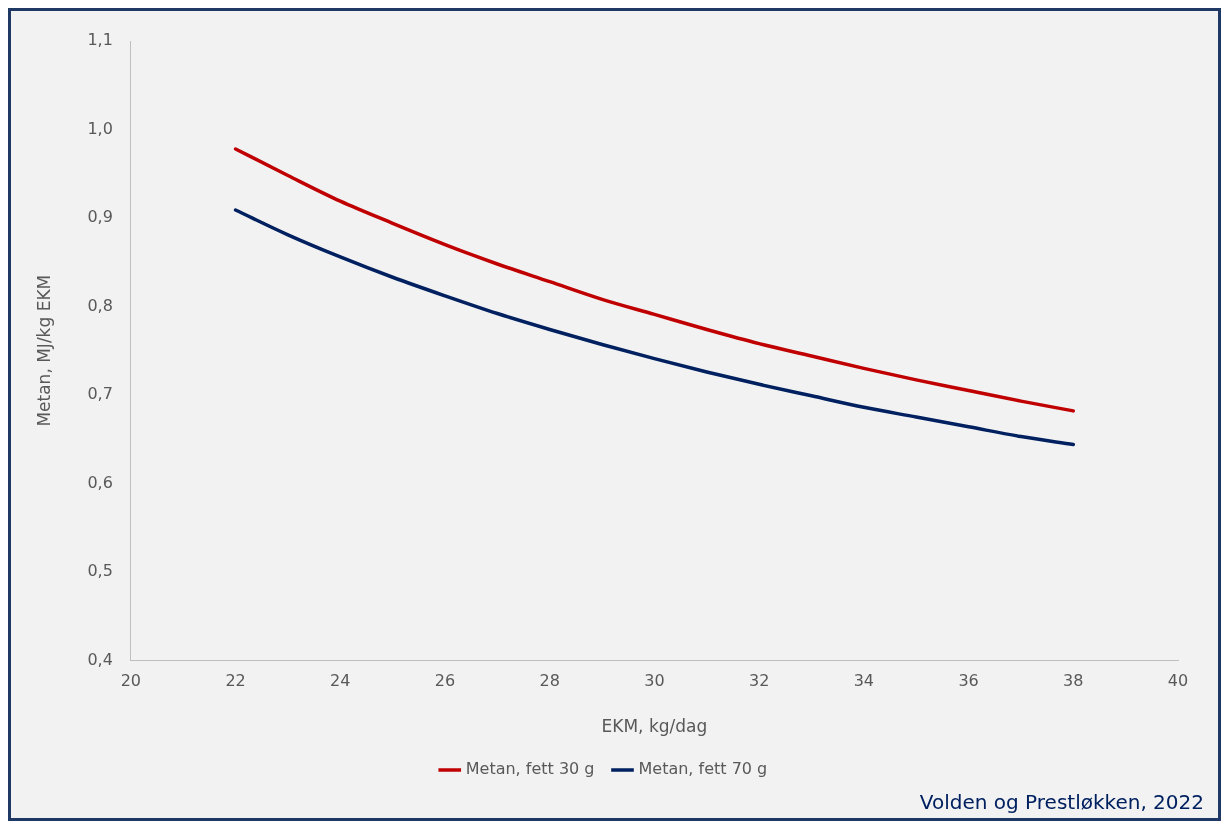 This screenshot has width=1229, height=829. Describe the element at coordinates (100, 40) in the screenshot. I see `y-tick-label: 1,1` at that location.